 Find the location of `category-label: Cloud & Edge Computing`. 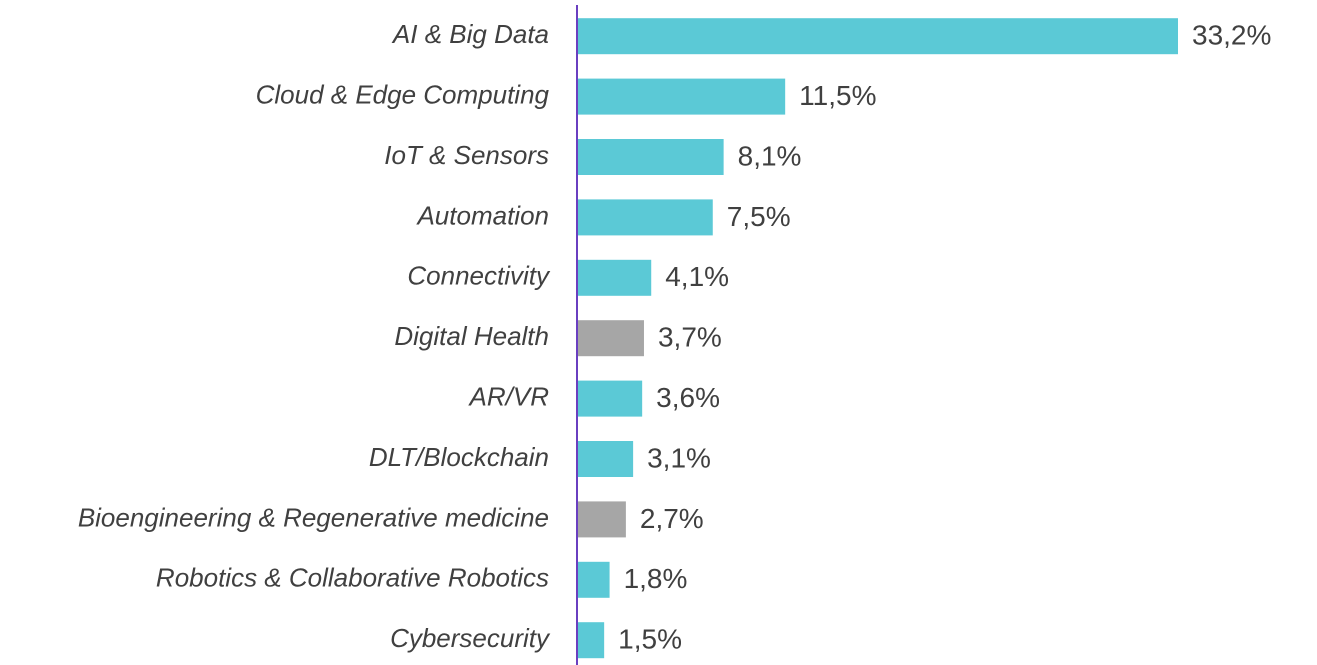

category-label: Cloud & Edge Computing is located at coordinates (403, 94).